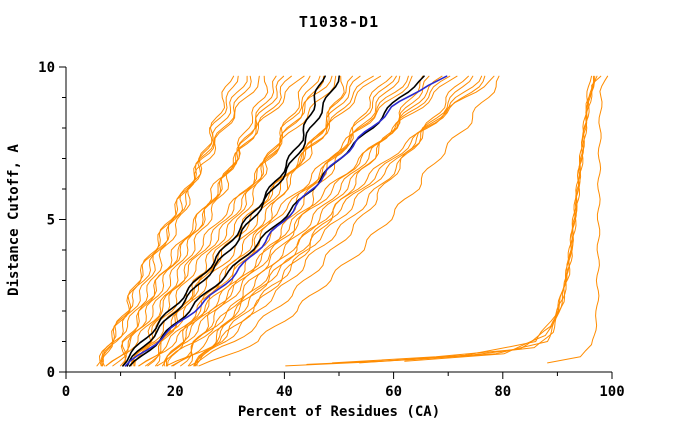 This screenshot has width=680, height=440. I want to click on x-tick-label: 60, so click(393, 392).